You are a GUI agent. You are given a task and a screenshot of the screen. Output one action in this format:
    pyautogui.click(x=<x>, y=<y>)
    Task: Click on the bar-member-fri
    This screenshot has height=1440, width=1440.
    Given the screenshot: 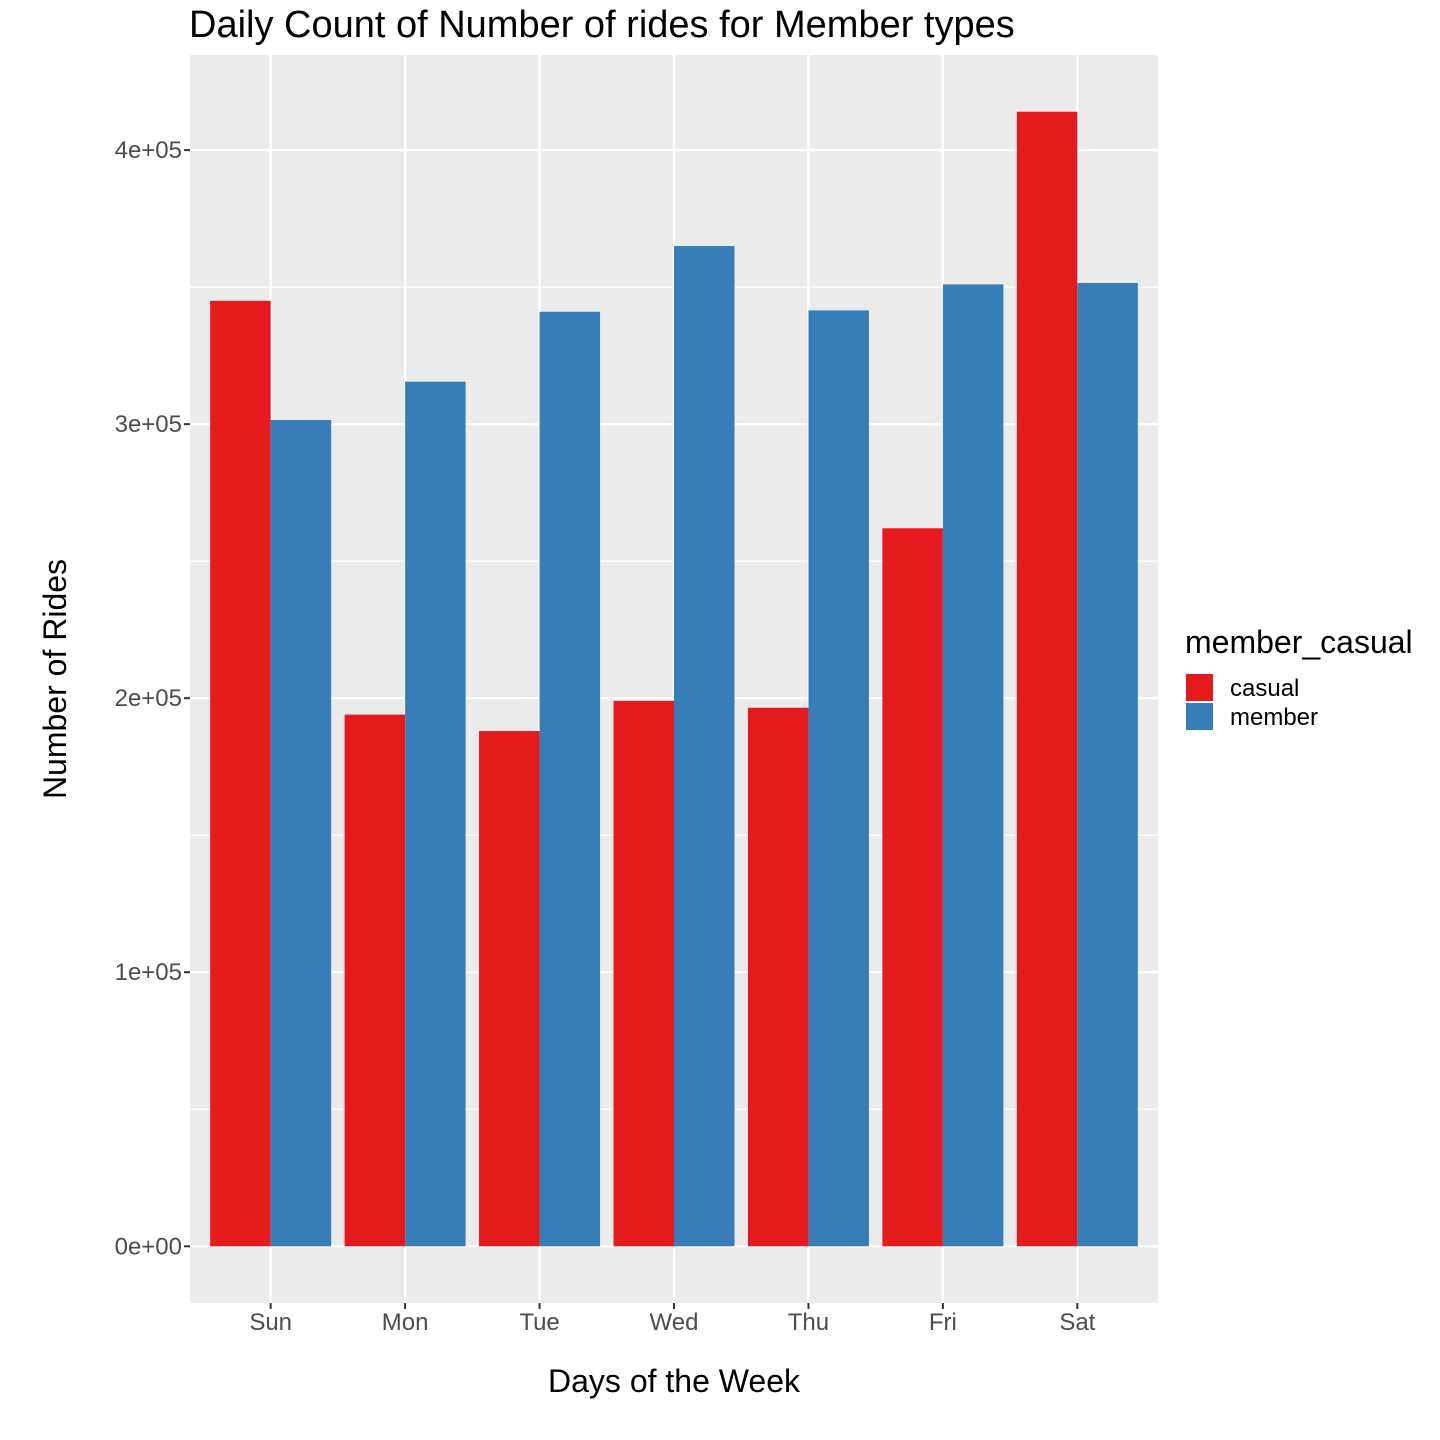 What is the action you would take?
    pyautogui.click(x=973, y=765)
    